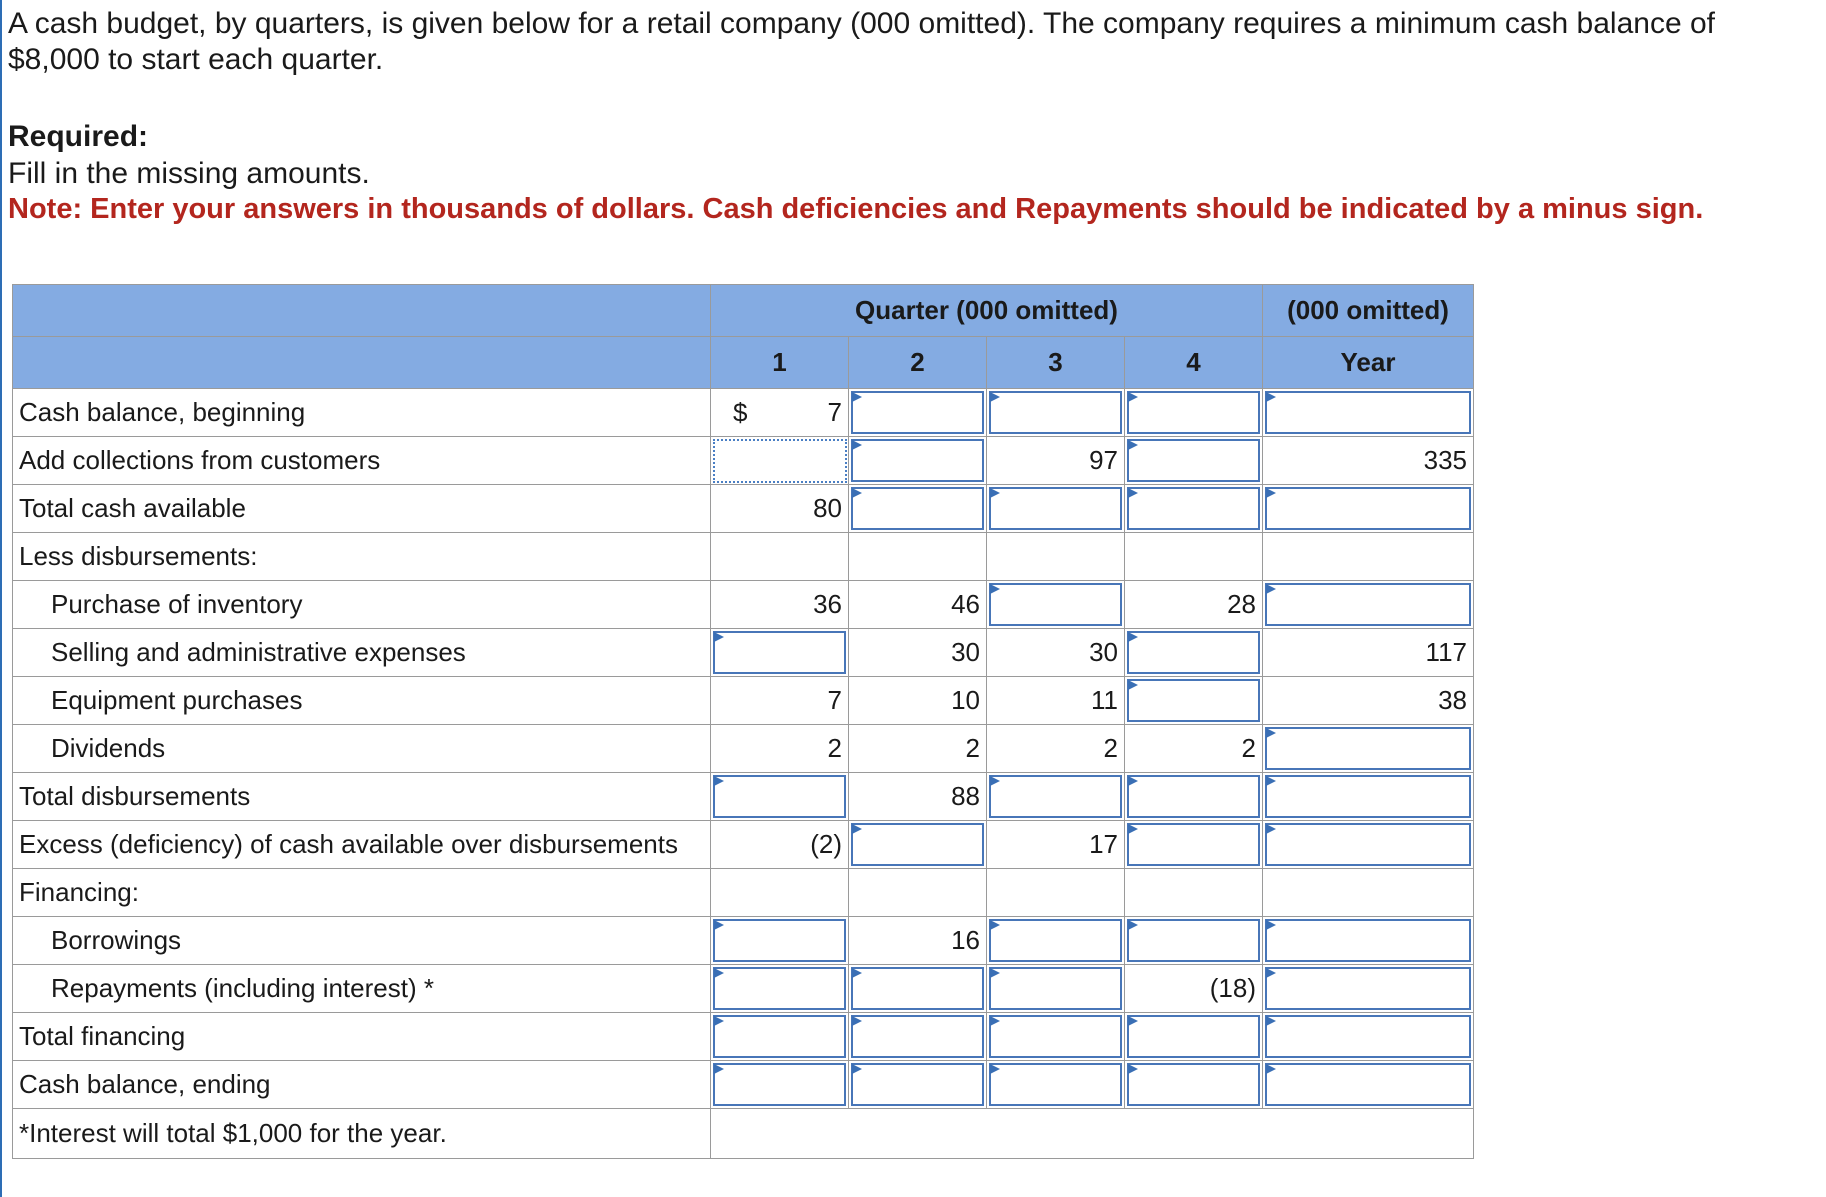 Image resolution: width=1826 pixels, height=1197 pixels. I want to click on row-label: Cash balance, beginning, so click(361, 412).